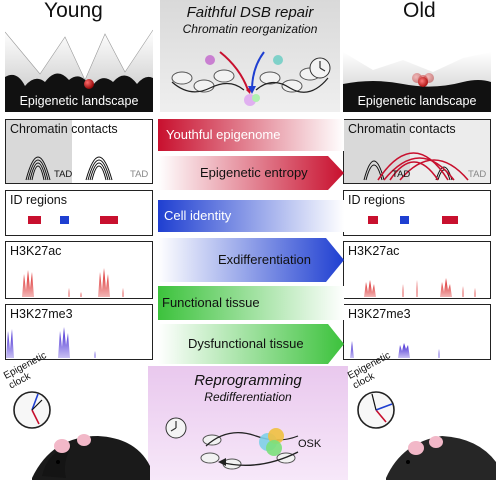  What do you see at coordinates (376, 200) in the screenshot?
I see `id-regions-title-old: ID regions` at bounding box center [376, 200].